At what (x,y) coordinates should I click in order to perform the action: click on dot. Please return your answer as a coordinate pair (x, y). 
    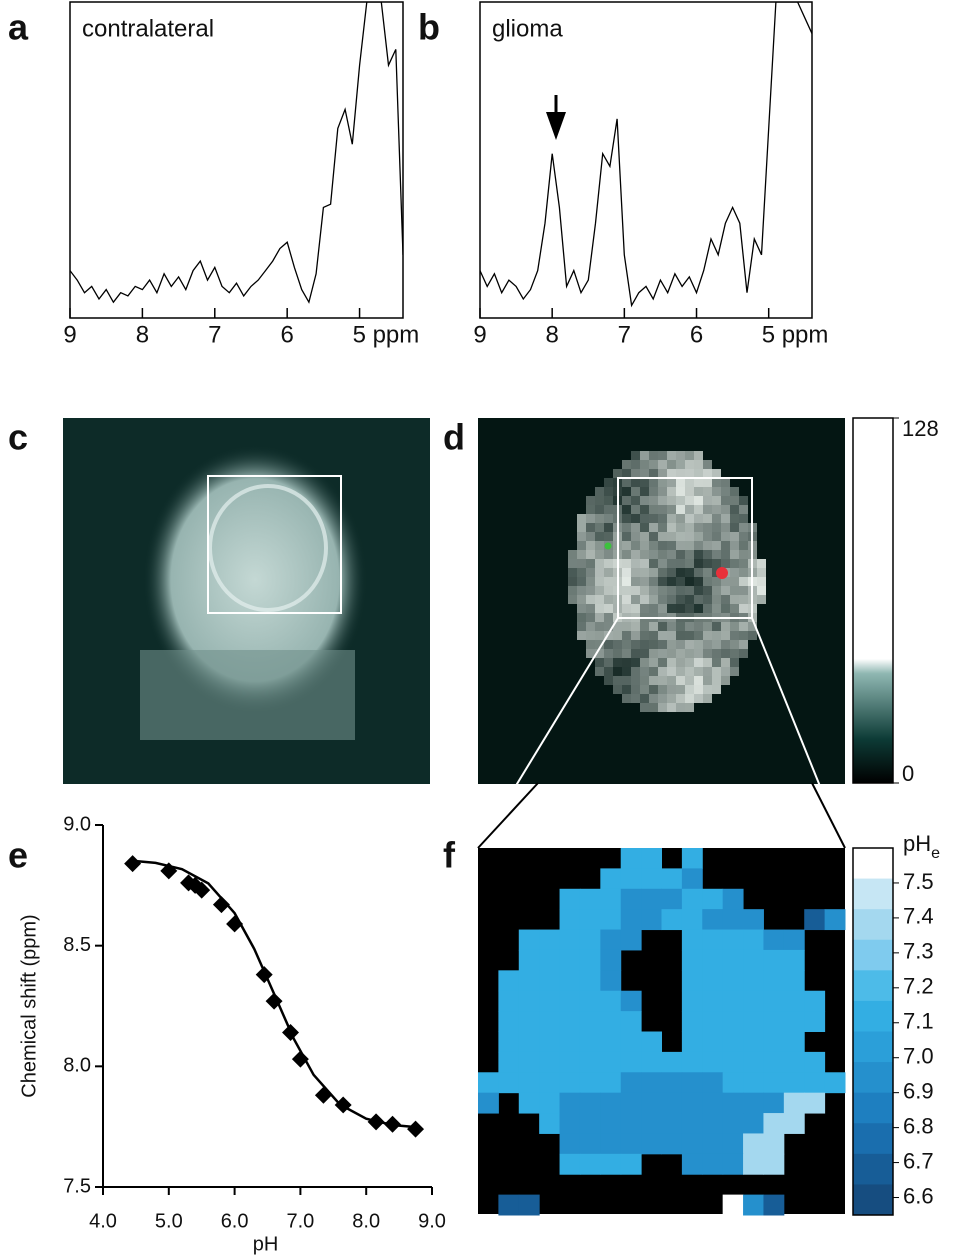
    Looking at the image, I should click on (608, 546).